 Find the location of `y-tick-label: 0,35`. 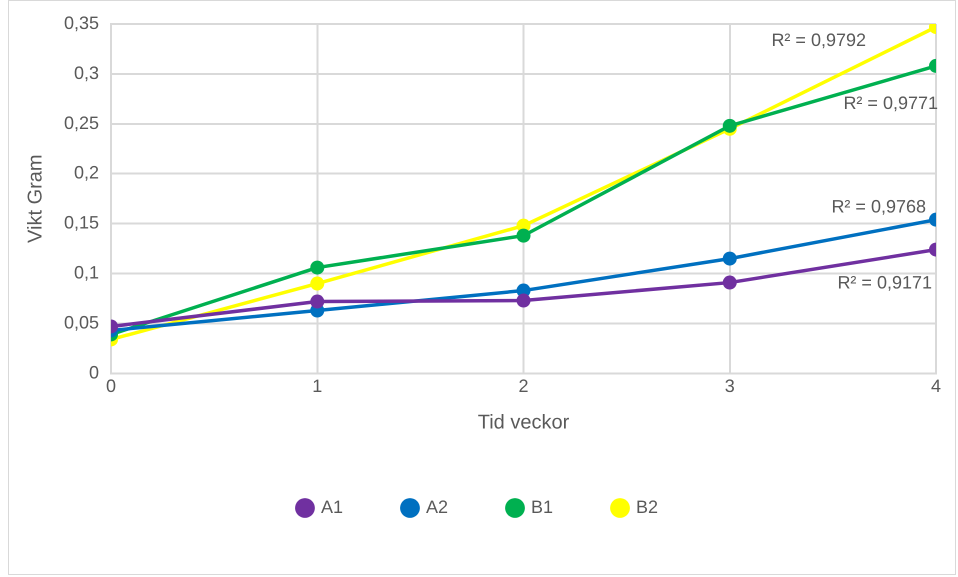

y-tick-label: 0,35 is located at coordinates (82, 22).